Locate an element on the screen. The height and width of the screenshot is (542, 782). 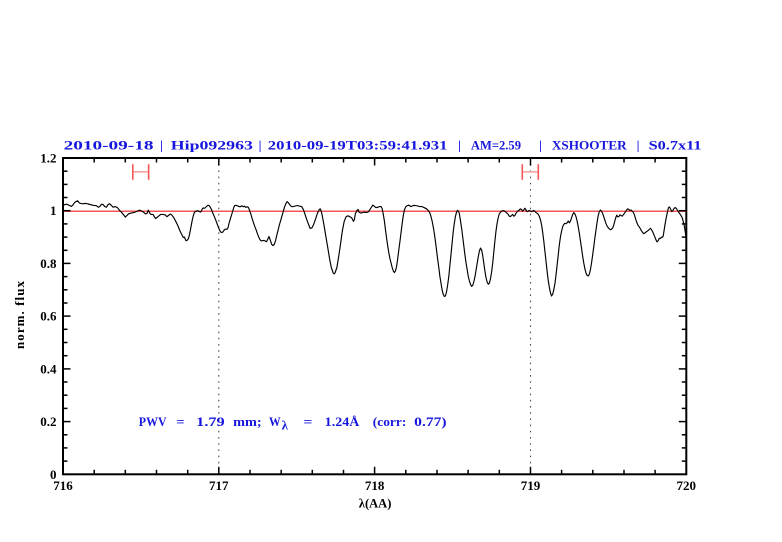
svg-text: 0.77) is located at coordinates (430, 421).